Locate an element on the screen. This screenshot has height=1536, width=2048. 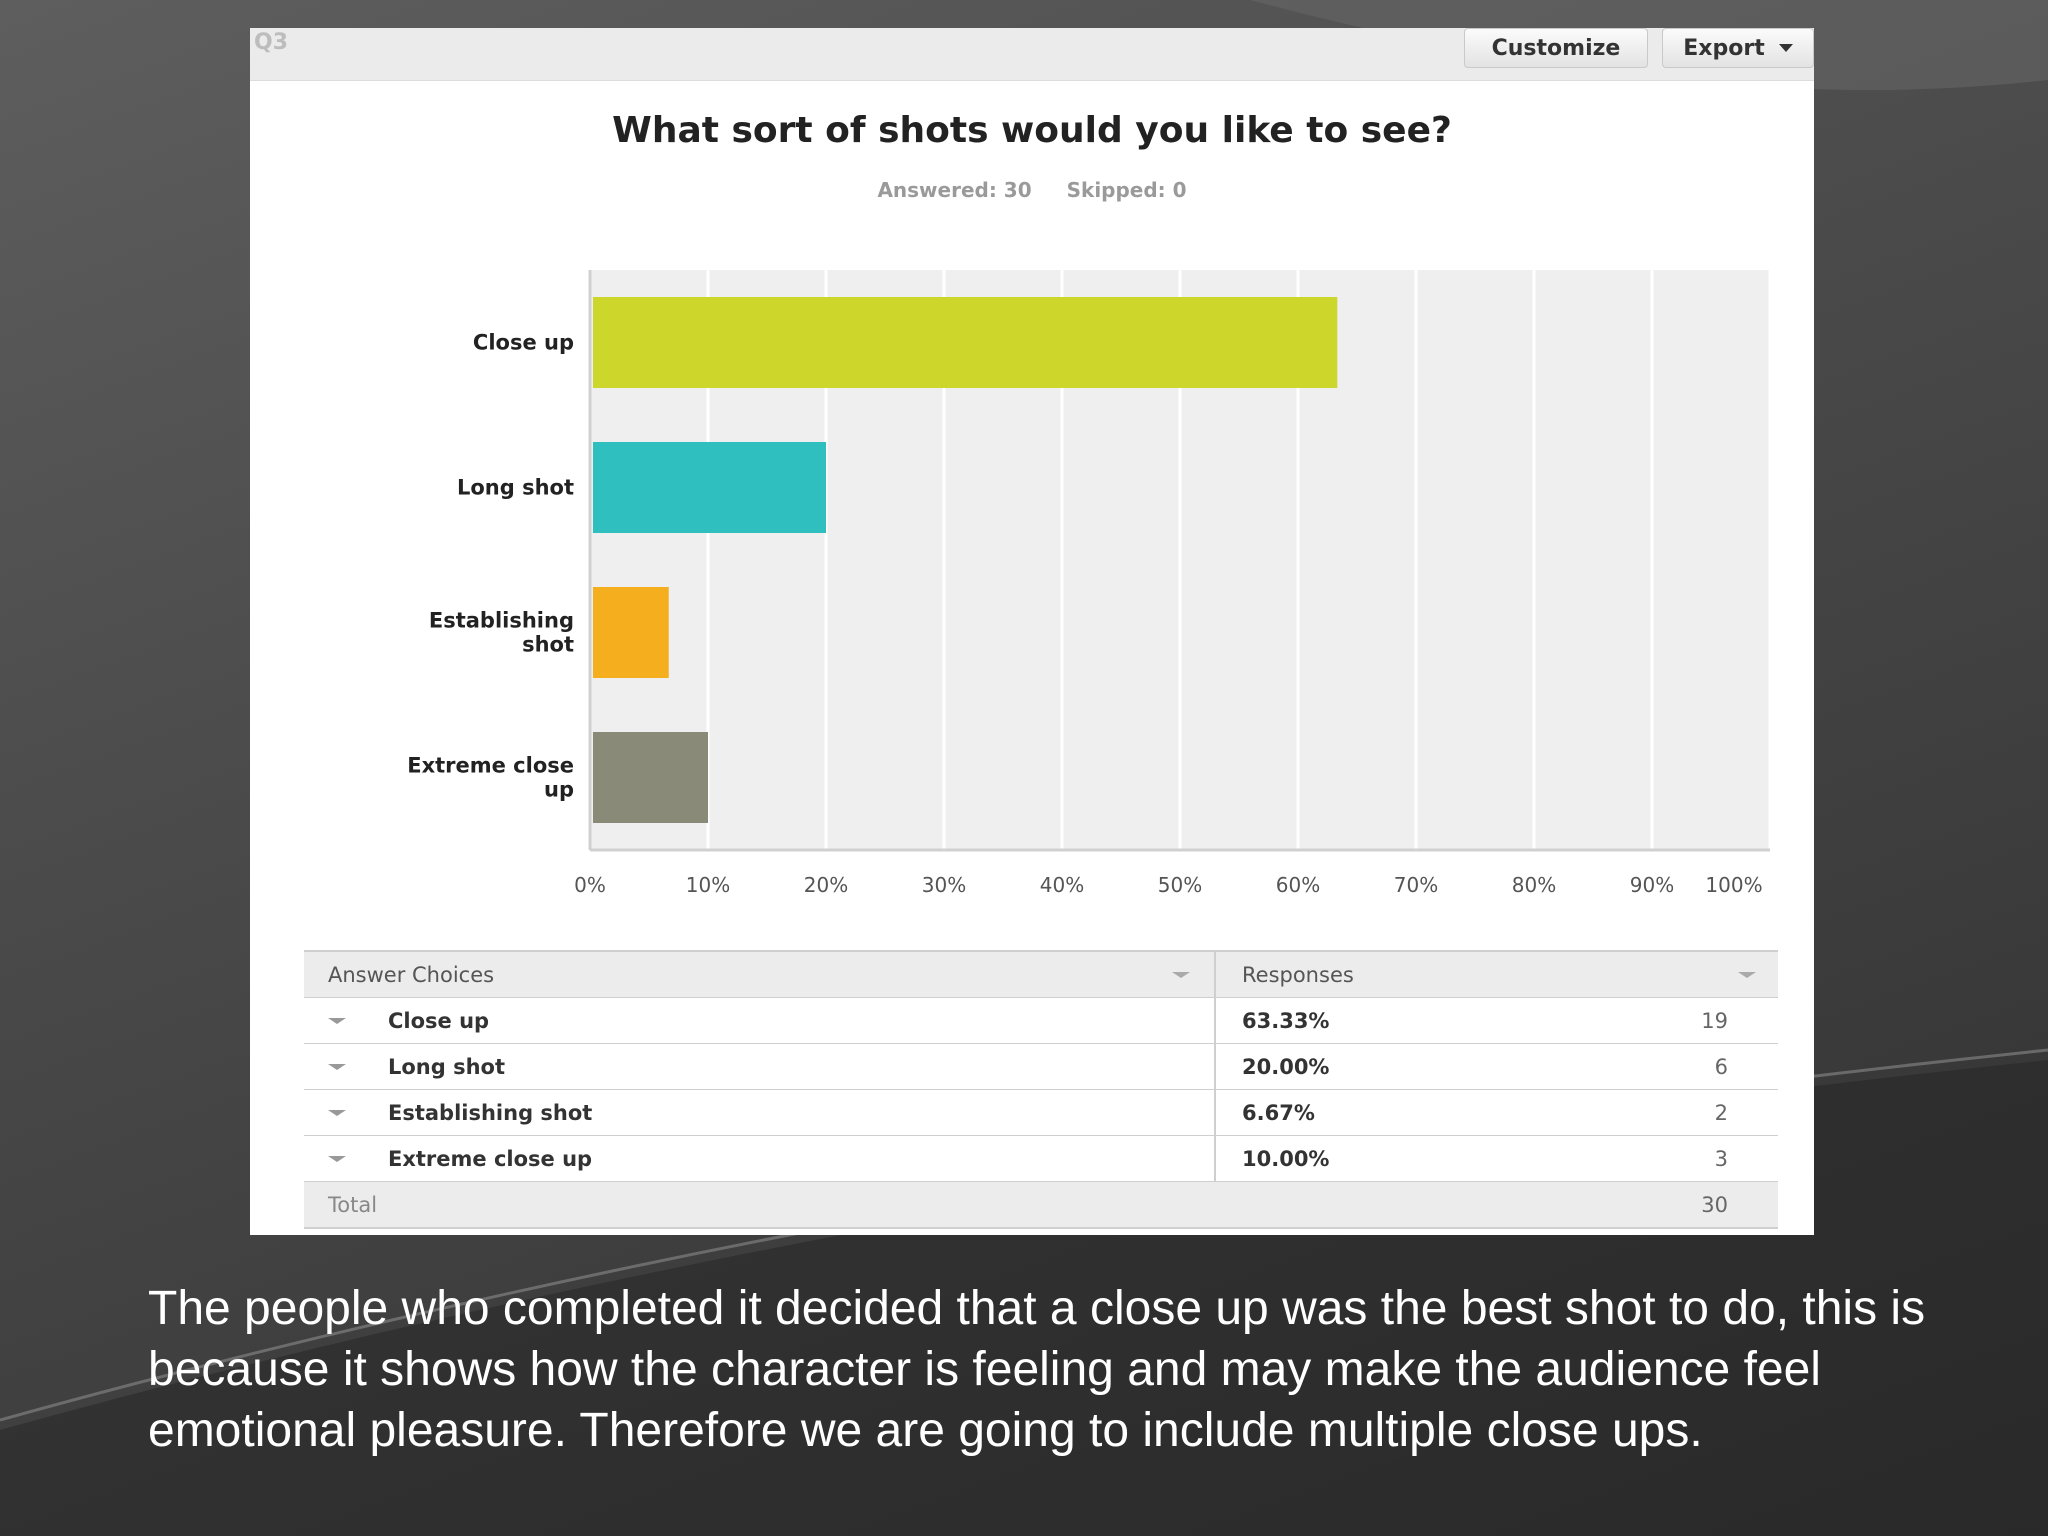
table-row: Establishing shot 6.67% 2 is located at coordinates (1041, 1112).